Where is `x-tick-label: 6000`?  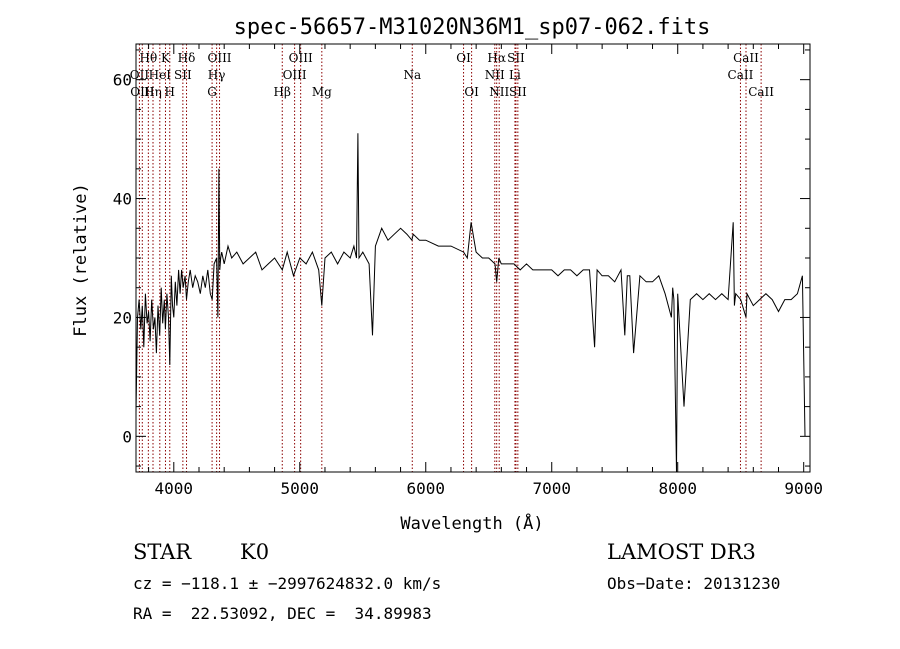
x-tick-label: 6000 is located at coordinates (425, 488).